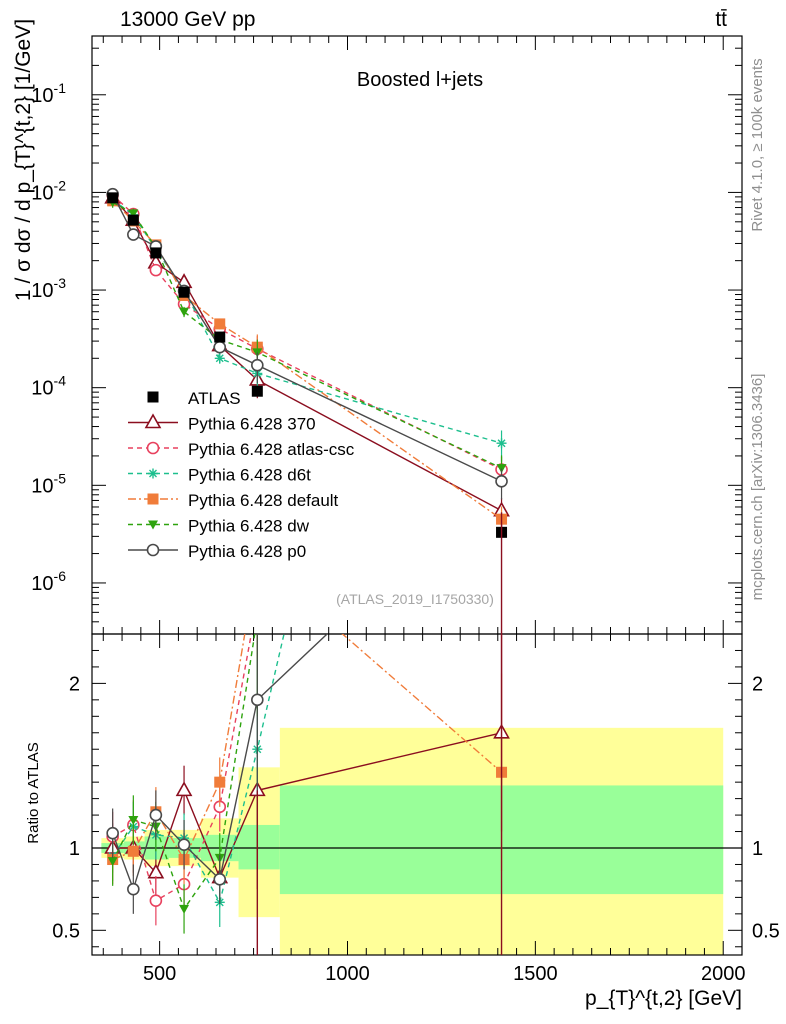 This screenshot has height=1024, width=786. I want to click on legend-label-series-5: Pythia 6.428 p0, so click(247, 551).